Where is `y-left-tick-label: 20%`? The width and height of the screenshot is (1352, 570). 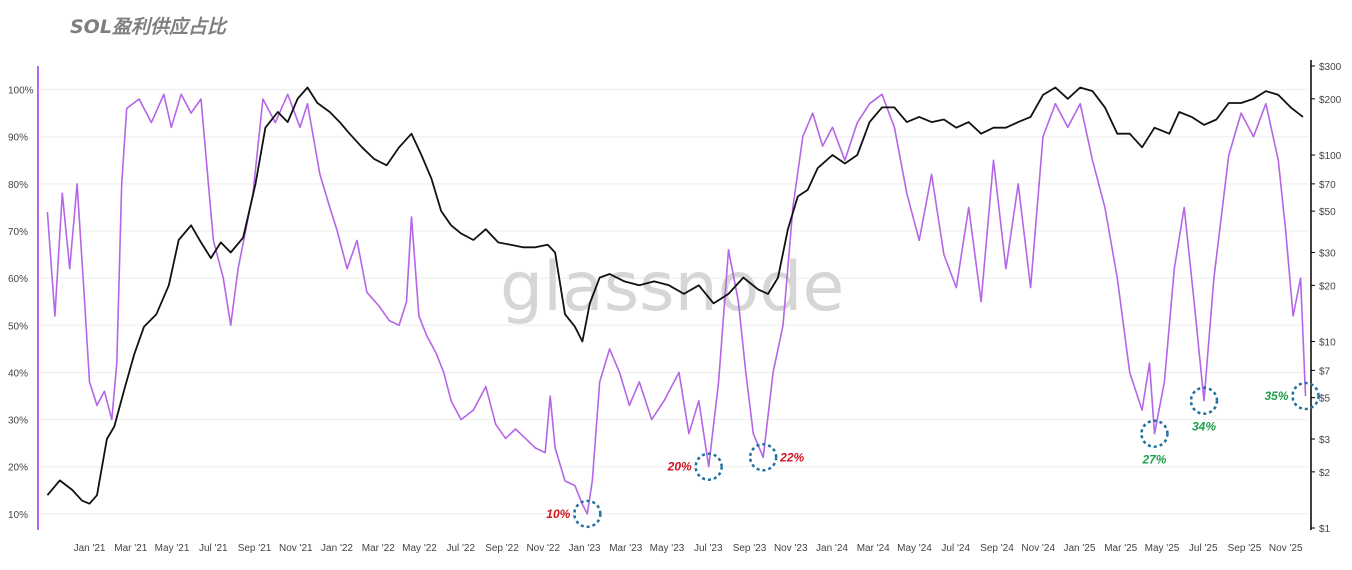
y-left-tick-label: 20% is located at coordinates (18, 468).